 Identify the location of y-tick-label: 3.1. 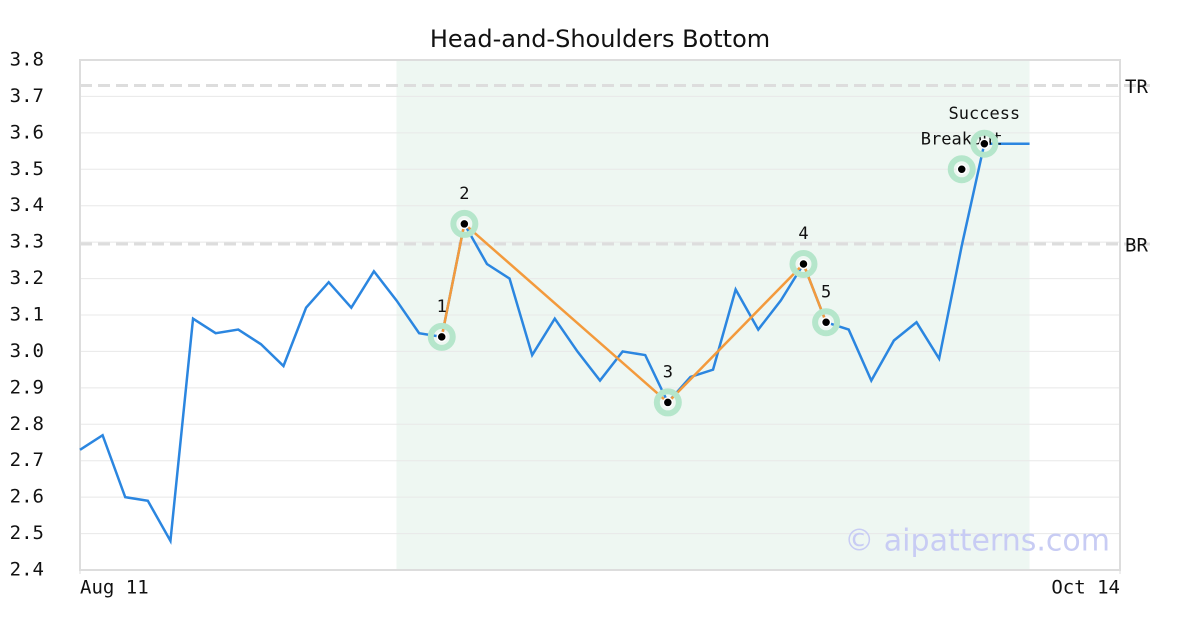
(27, 315).